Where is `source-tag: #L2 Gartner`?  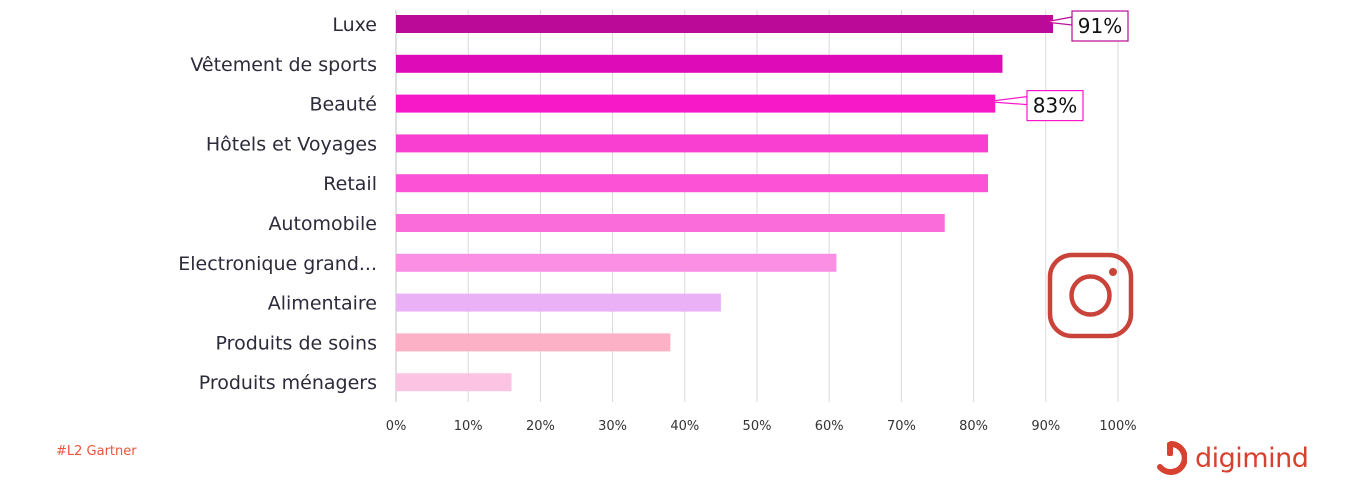 source-tag: #L2 Gartner is located at coordinates (96, 451).